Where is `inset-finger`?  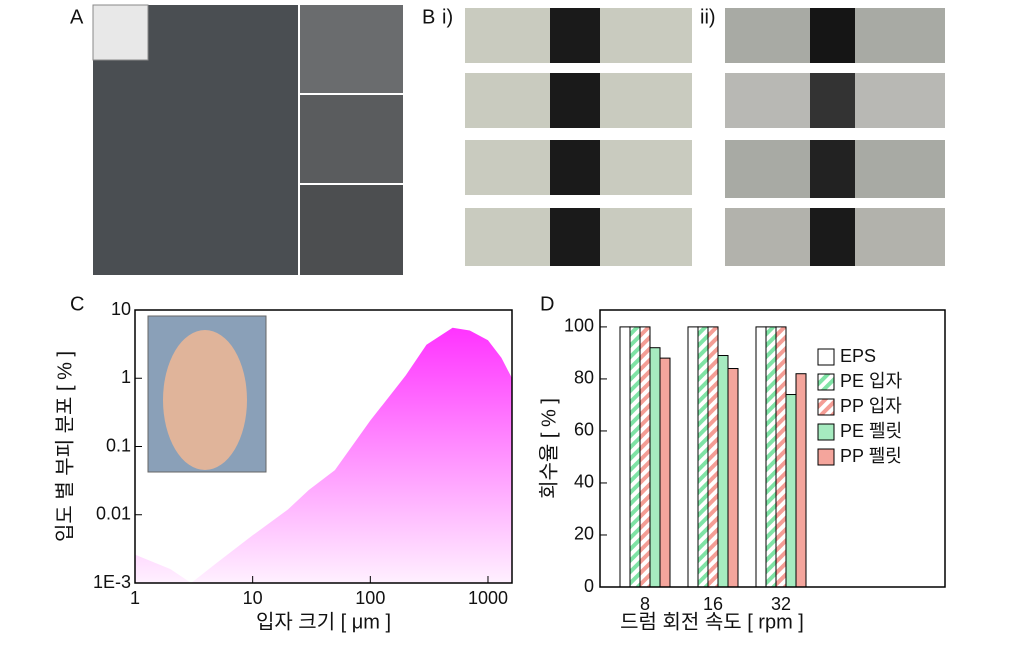 inset-finger is located at coordinates (205, 400).